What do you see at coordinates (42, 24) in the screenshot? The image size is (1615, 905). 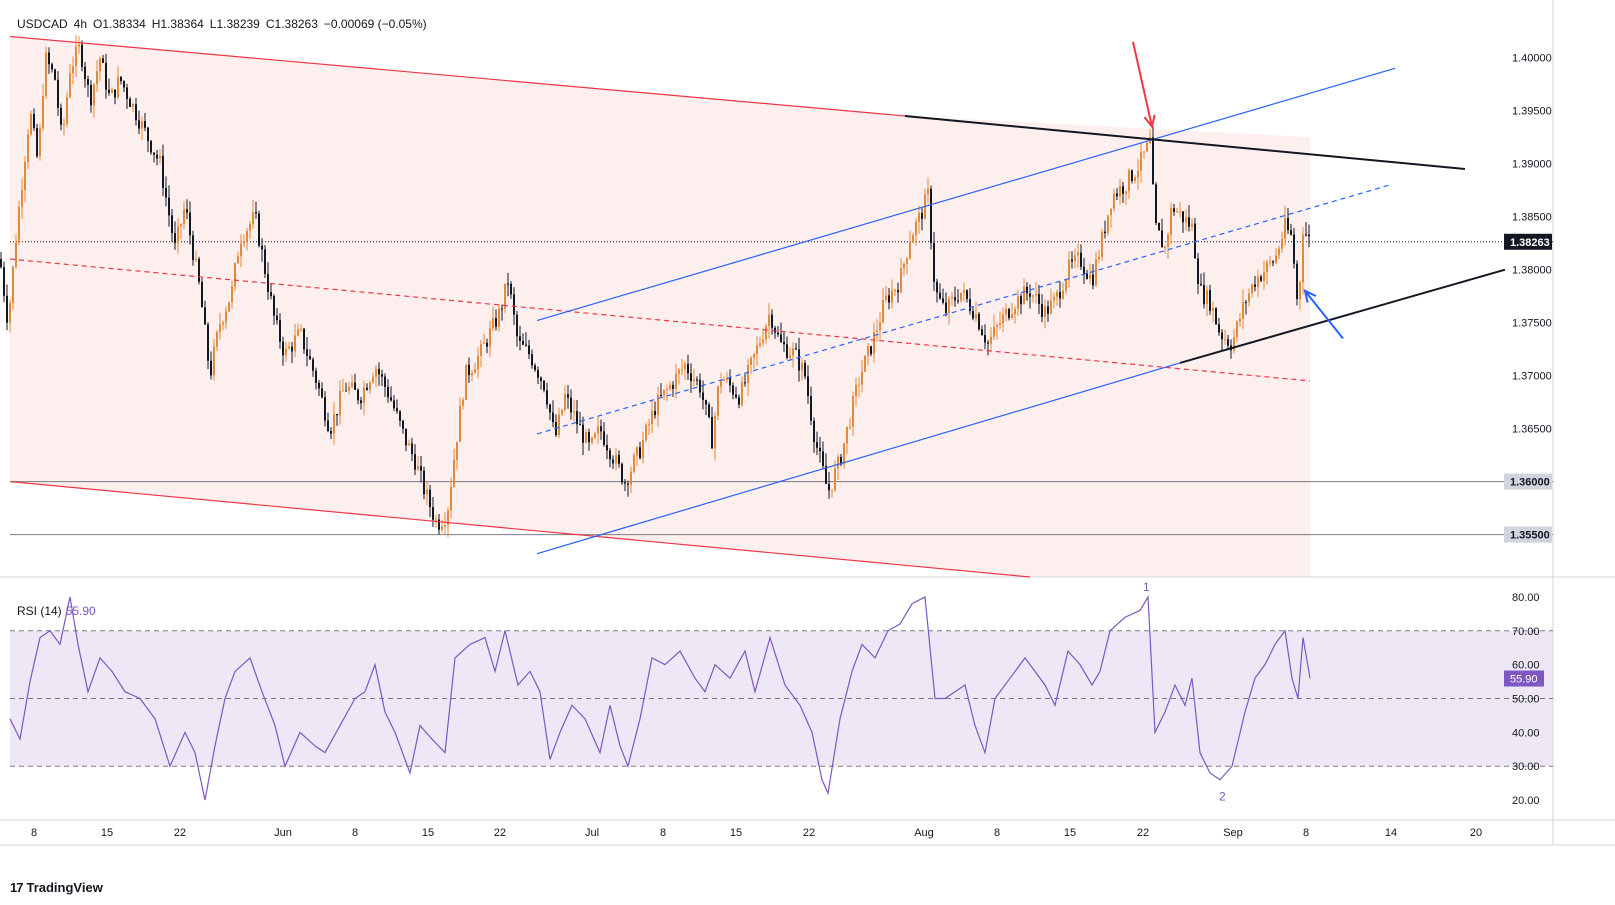 I see `symbol-label: USDCAD` at bounding box center [42, 24].